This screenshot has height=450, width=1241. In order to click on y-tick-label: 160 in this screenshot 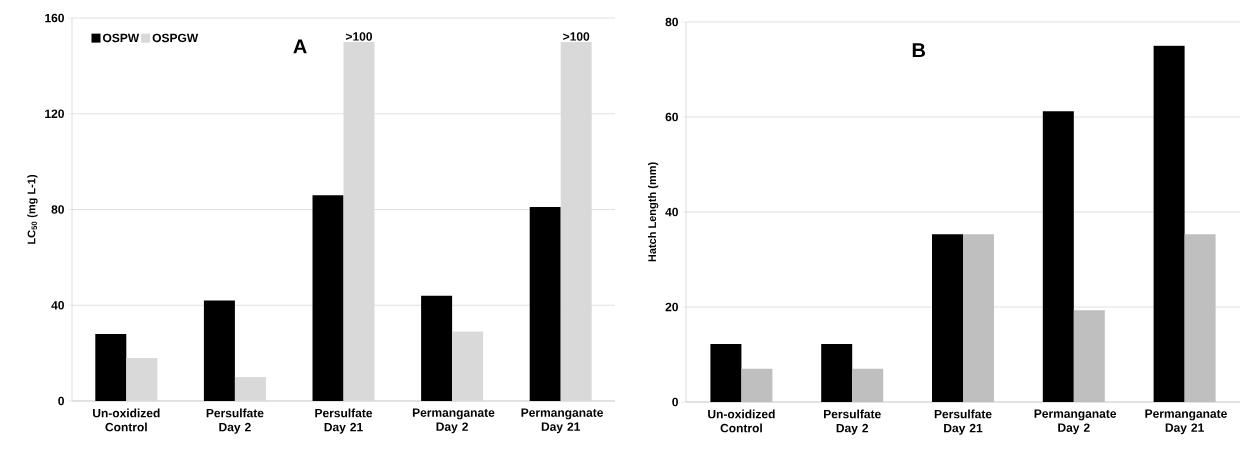, I will do `click(54, 18)`.